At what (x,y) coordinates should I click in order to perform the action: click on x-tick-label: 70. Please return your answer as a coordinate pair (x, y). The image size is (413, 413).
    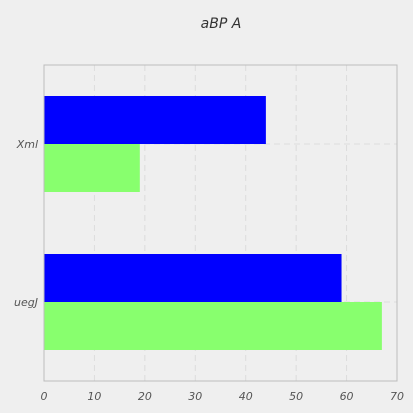
    Looking at the image, I should click on (397, 396).